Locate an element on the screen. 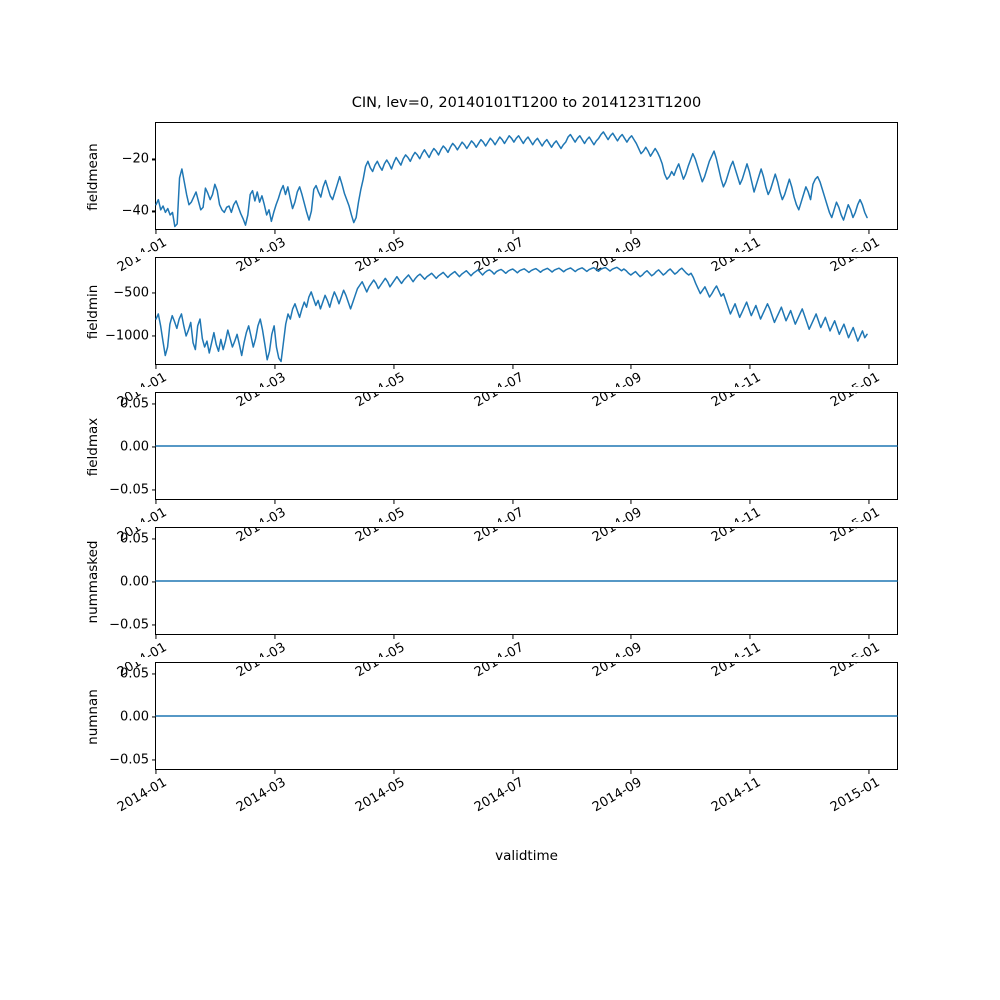 The width and height of the screenshot is (1000, 1000). y-axis-label-fieldmean: fieldmean is located at coordinates (93, 177).